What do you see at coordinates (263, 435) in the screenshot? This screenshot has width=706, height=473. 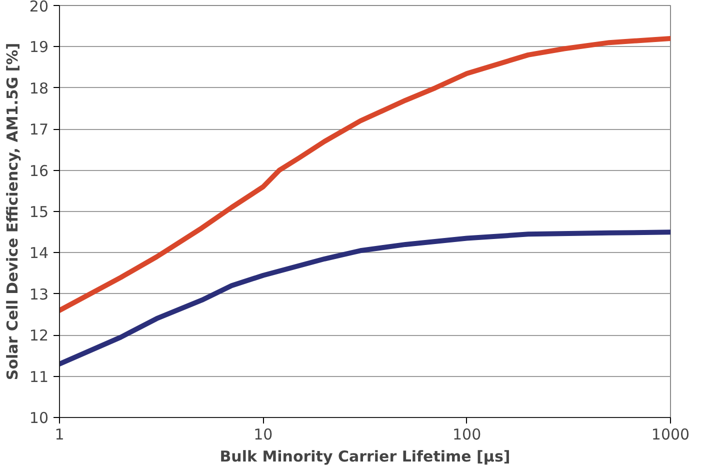 I see `x-tick-label: 10` at bounding box center [263, 435].